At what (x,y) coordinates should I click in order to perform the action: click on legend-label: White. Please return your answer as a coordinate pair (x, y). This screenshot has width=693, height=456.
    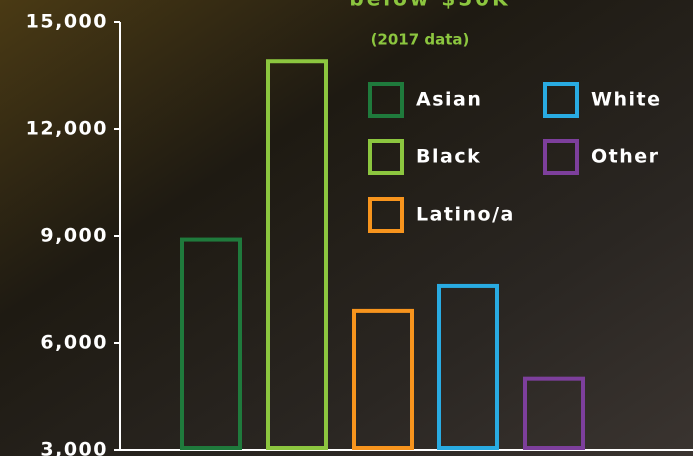
    Looking at the image, I should click on (626, 100).